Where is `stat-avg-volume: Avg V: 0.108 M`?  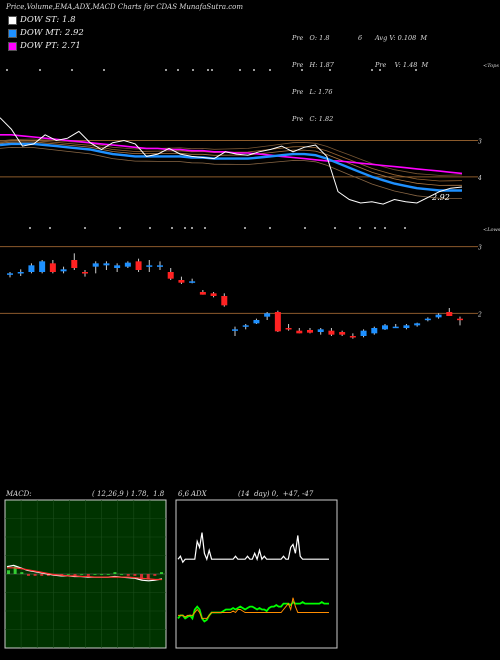
stat-avg-volume: Avg V: 0.108 M is located at coordinates (401, 38).